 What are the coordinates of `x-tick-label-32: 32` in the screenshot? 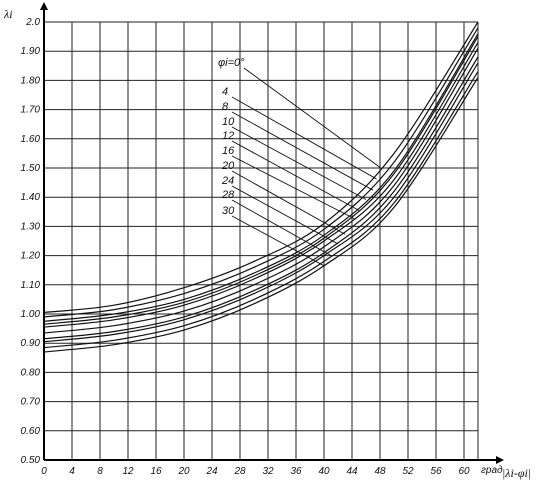 It's located at (268, 471).